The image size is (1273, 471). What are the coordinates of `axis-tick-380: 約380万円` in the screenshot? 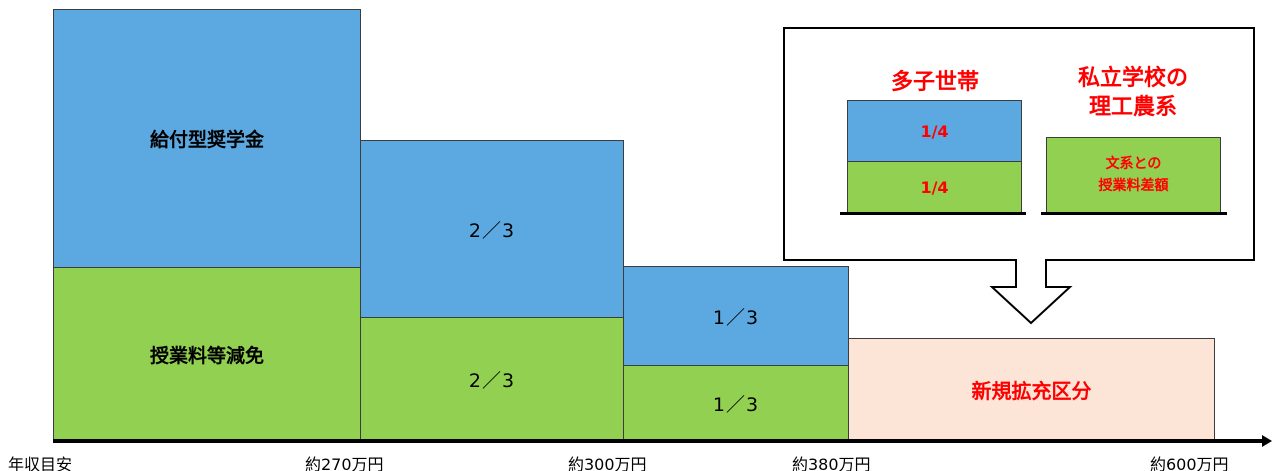 It's located at (831, 463).